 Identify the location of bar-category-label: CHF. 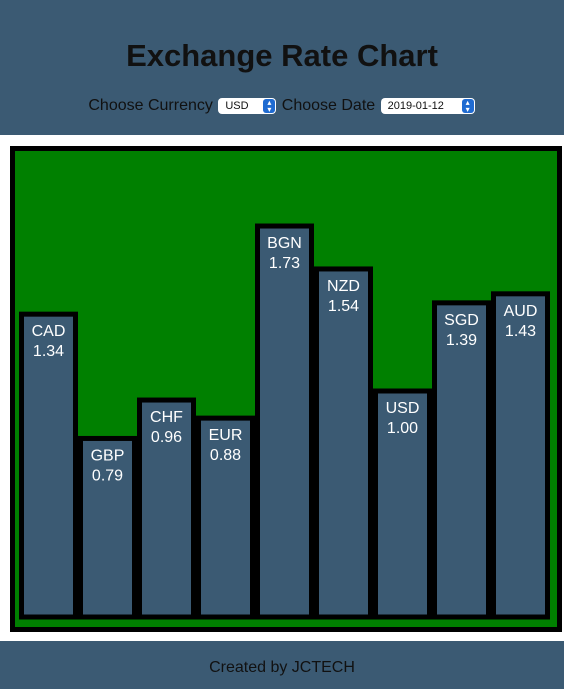
(166, 417).